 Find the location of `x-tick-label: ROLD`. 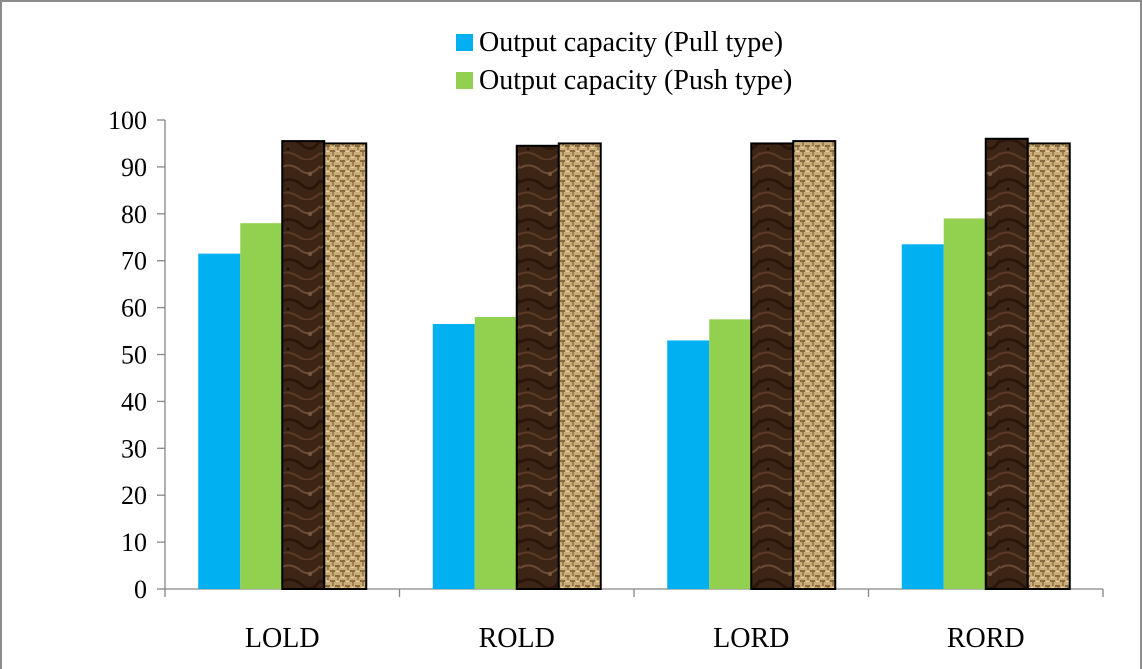

x-tick-label: ROLD is located at coordinates (517, 638).